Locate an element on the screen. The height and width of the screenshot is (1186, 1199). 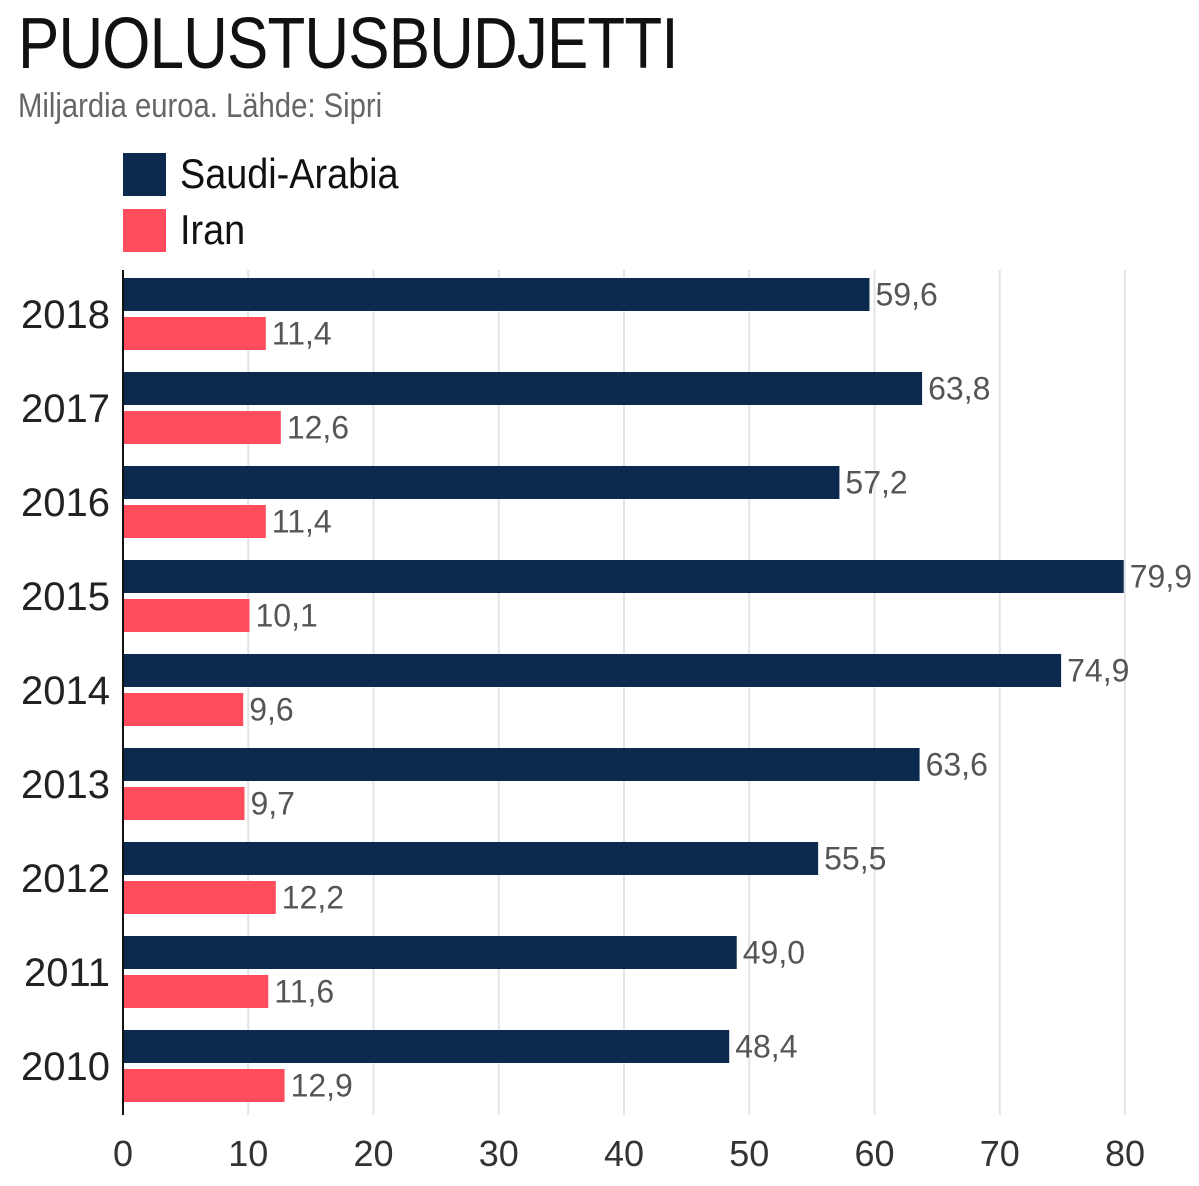
data-label: 79,9 is located at coordinates (1161, 577).